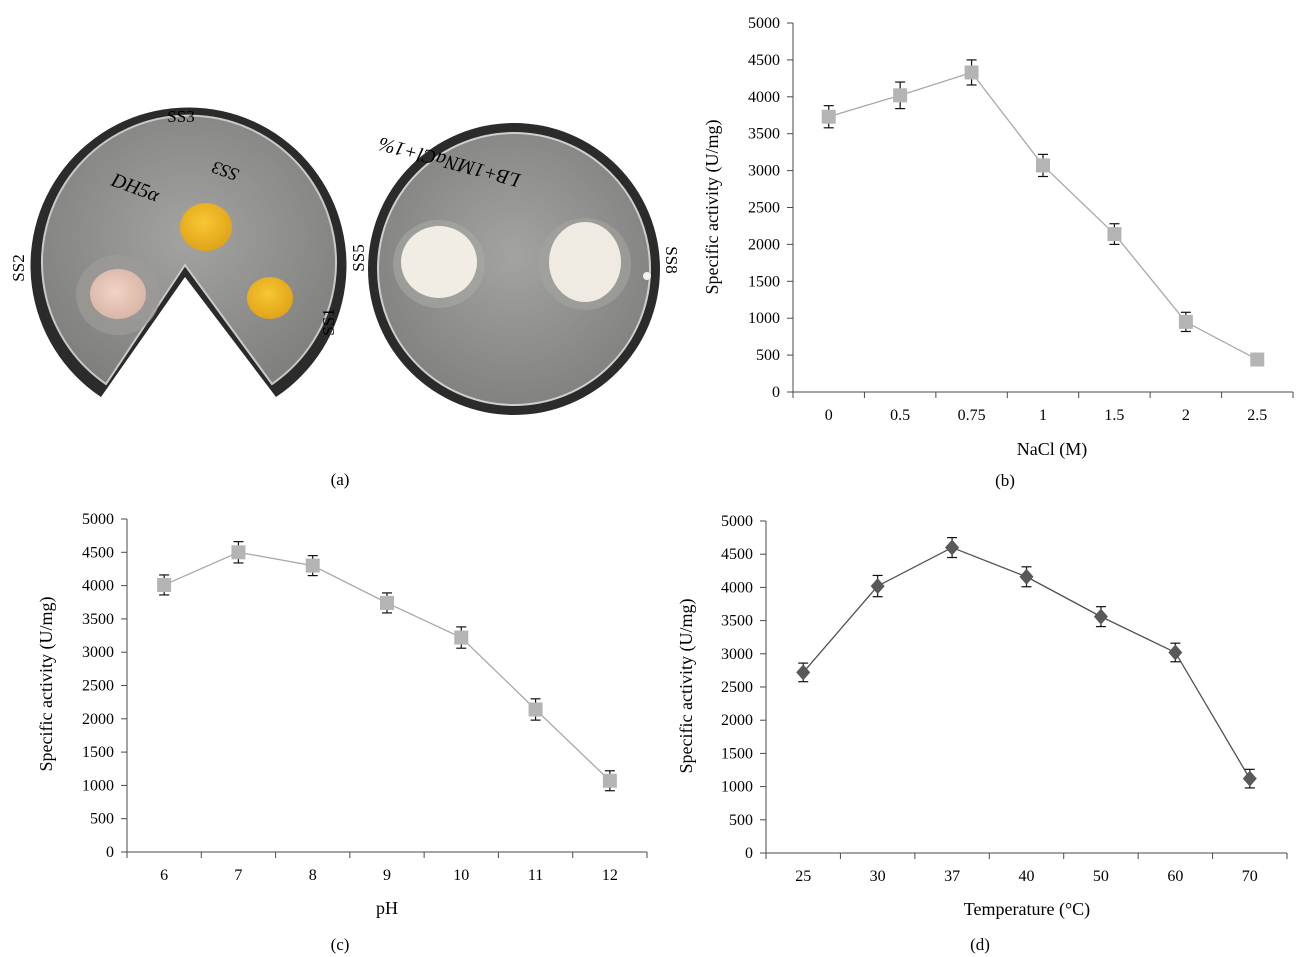 The width and height of the screenshot is (1309, 957). What do you see at coordinates (1101, 876) in the screenshot?
I see `x-tick-label: 50` at bounding box center [1101, 876].